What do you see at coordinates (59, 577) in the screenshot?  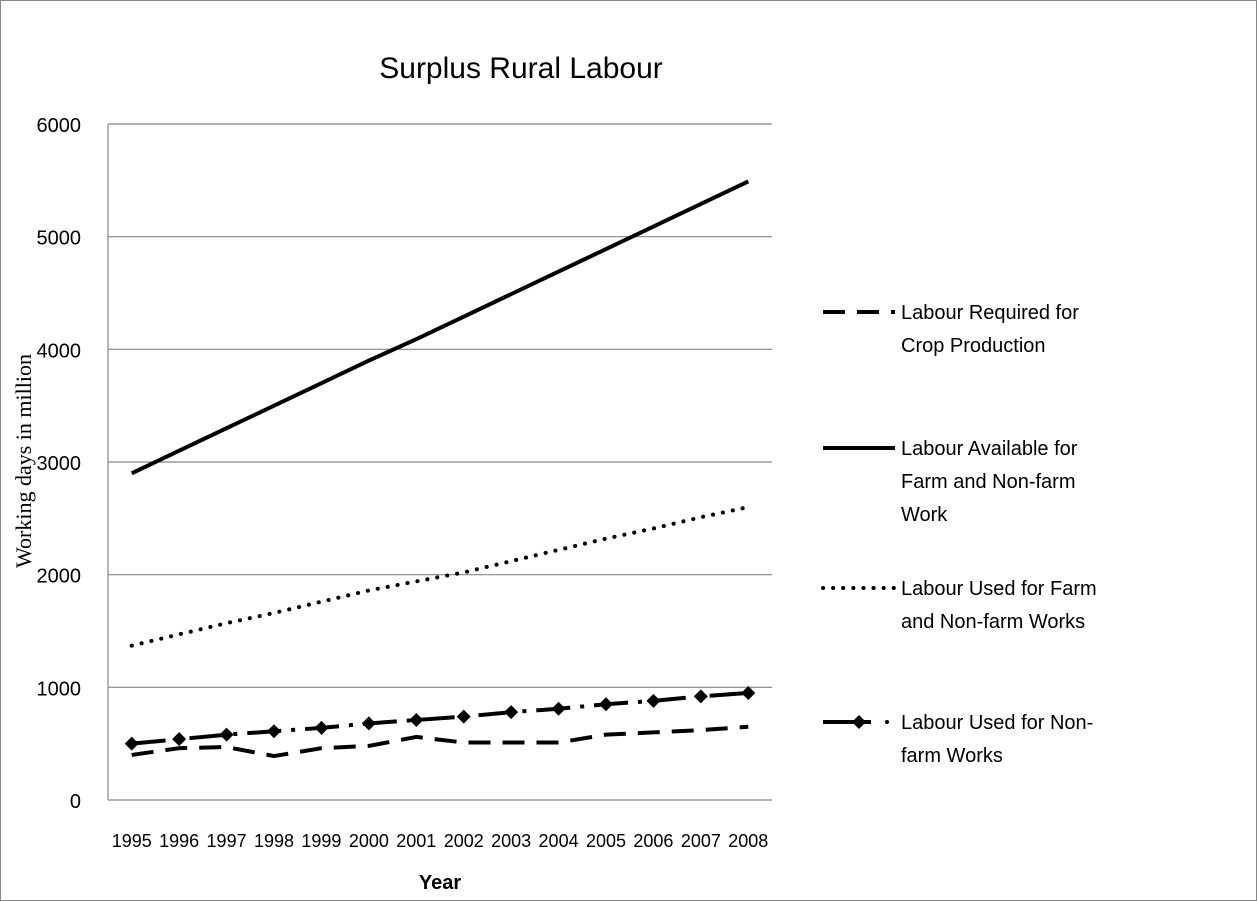 I see `y-tick-label: 2000` at bounding box center [59, 577].